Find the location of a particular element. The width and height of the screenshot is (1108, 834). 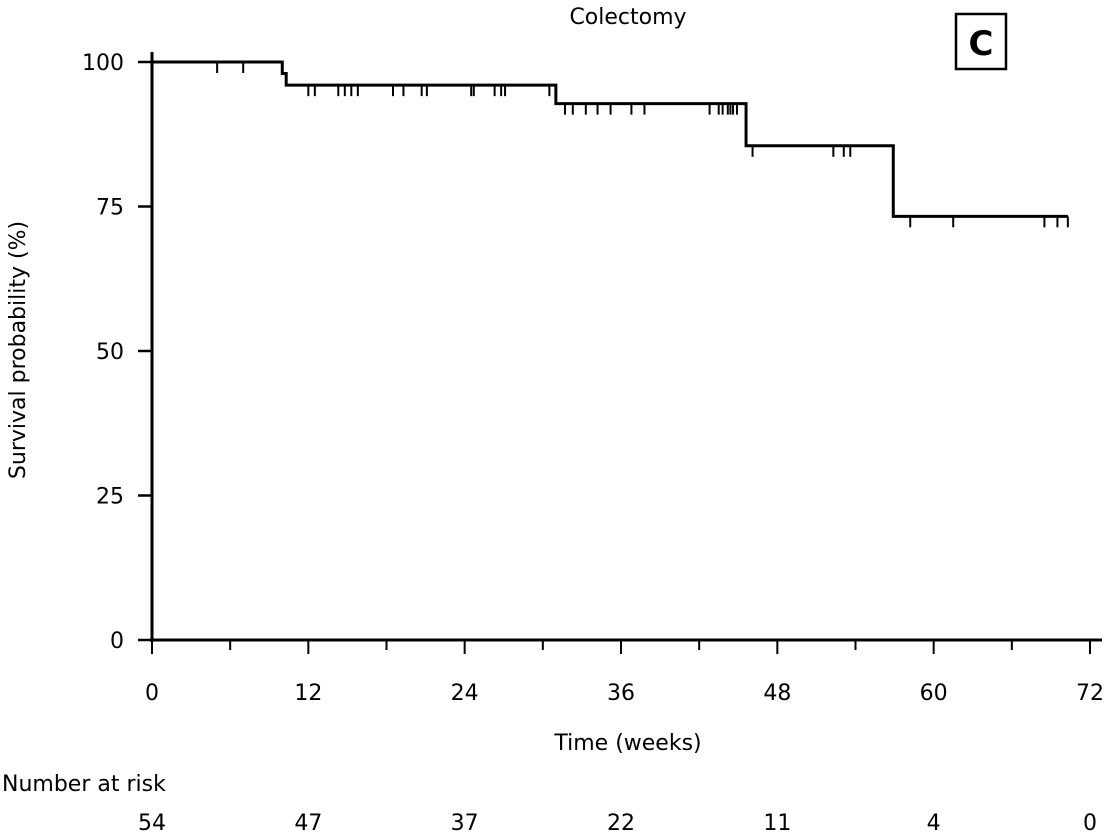

x-axis-label: Time (weeks) is located at coordinates (627, 743).